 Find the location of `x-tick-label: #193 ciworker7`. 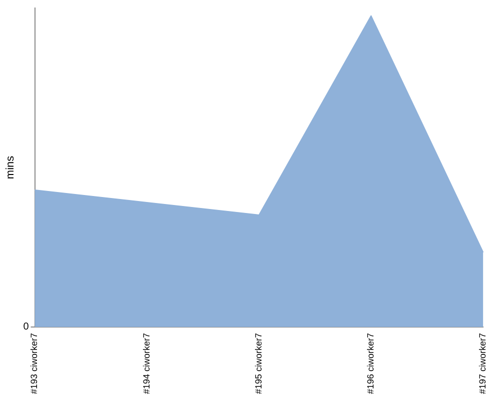

x-tick-label: #193 ciworker7 is located at coordinates (34, 363).